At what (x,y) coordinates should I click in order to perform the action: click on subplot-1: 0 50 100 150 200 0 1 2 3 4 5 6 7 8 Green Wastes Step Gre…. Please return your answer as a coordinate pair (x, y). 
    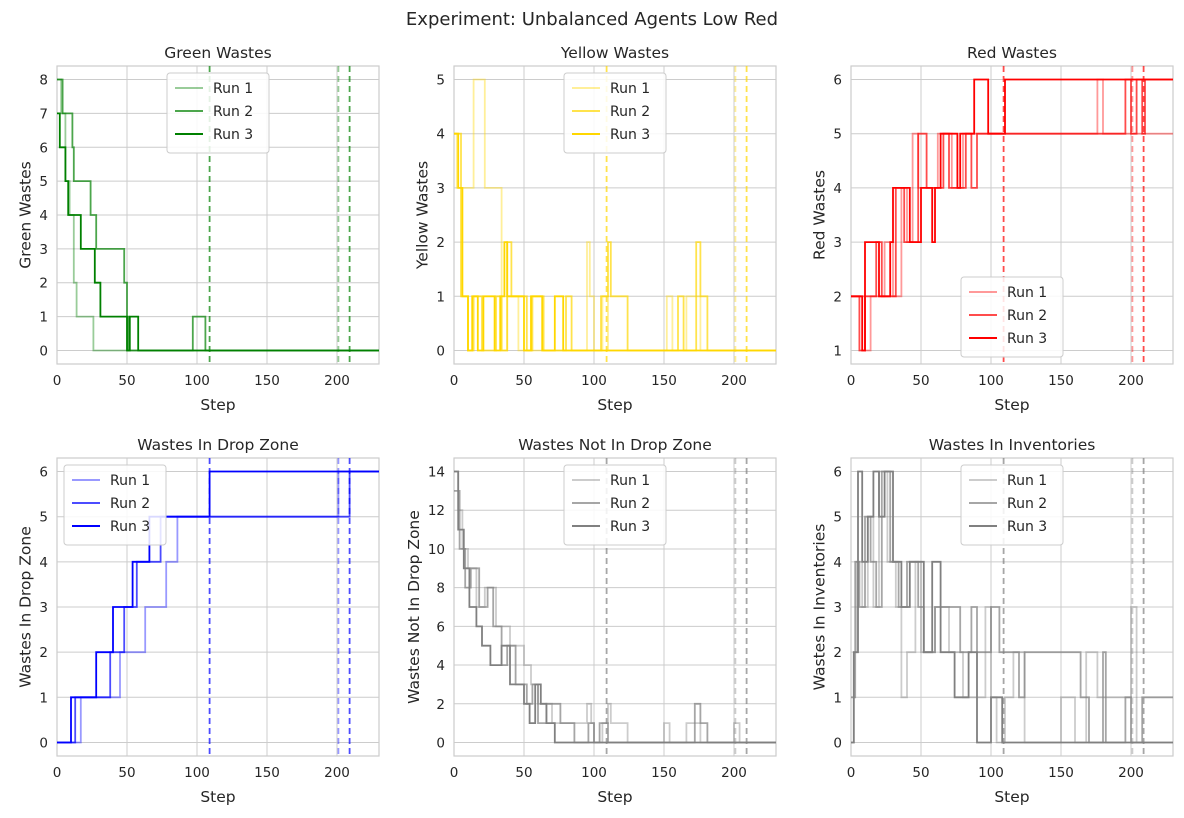
    Looking at the image, I should click on (198, 229).